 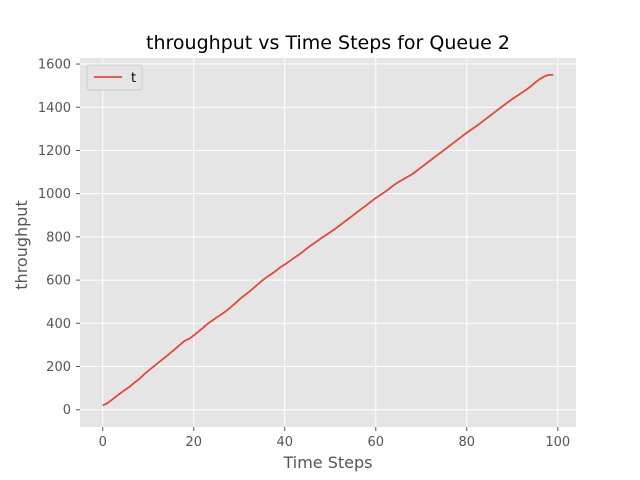 What do you see at coordinates (467, 442) in the screenshot?
I see `x-tick-label: 80` at bounding box center [467, 442].